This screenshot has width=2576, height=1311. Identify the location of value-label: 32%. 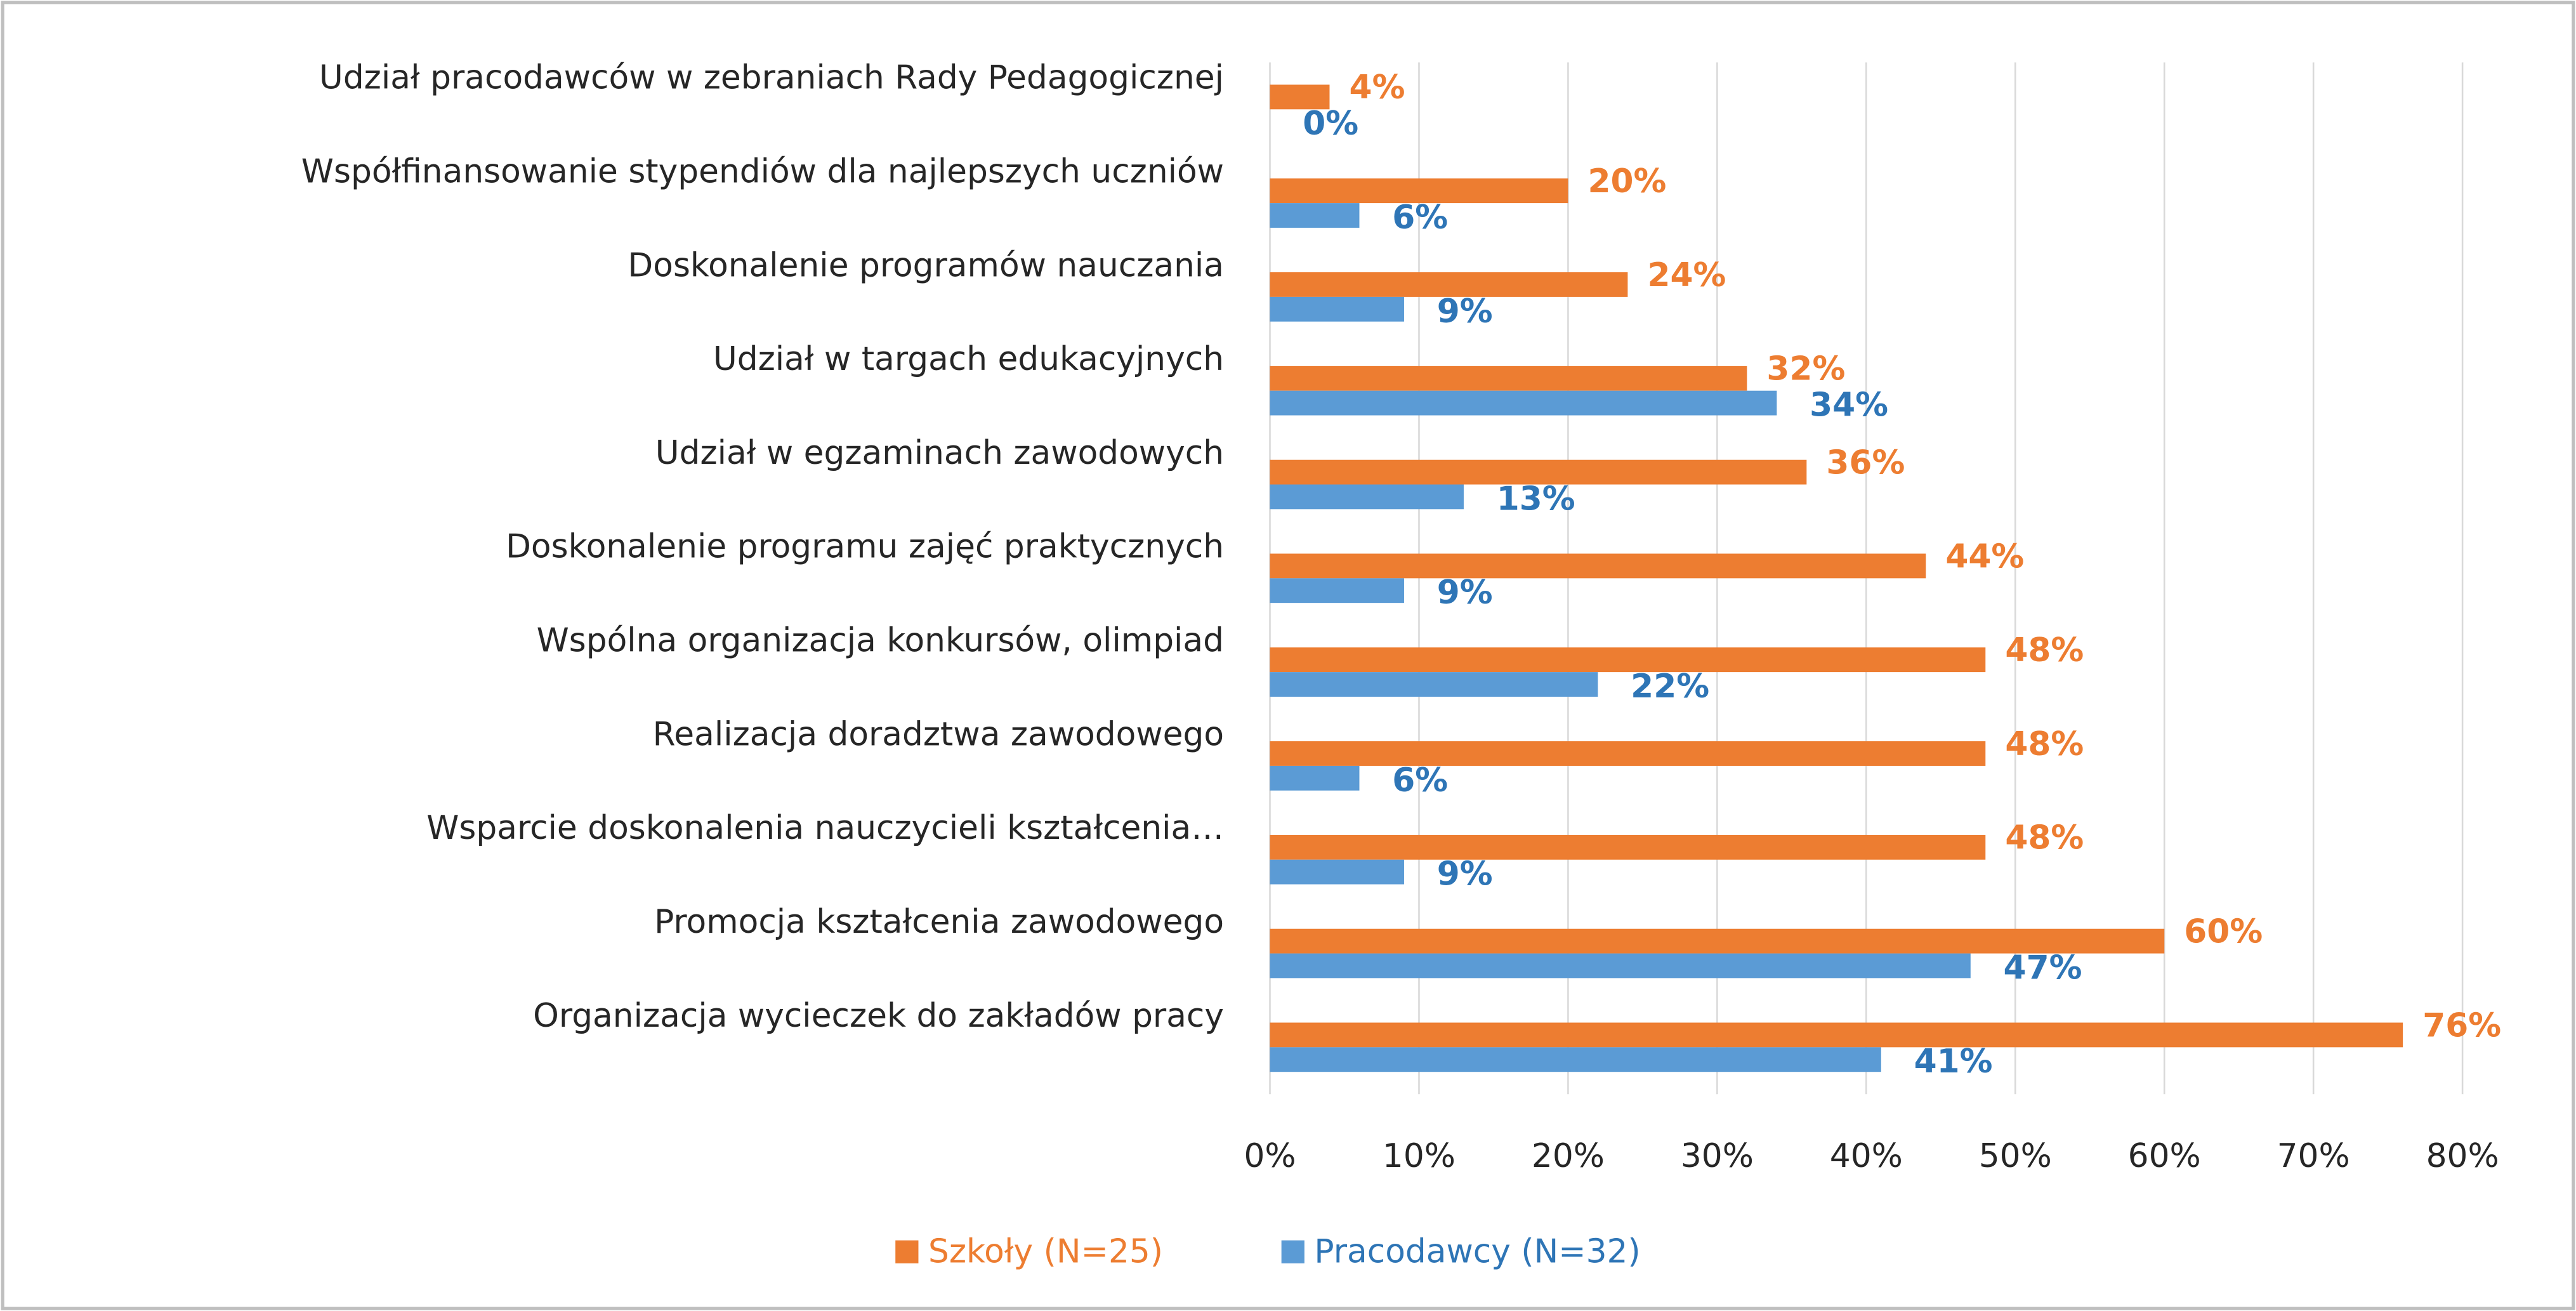
(1806, 369).